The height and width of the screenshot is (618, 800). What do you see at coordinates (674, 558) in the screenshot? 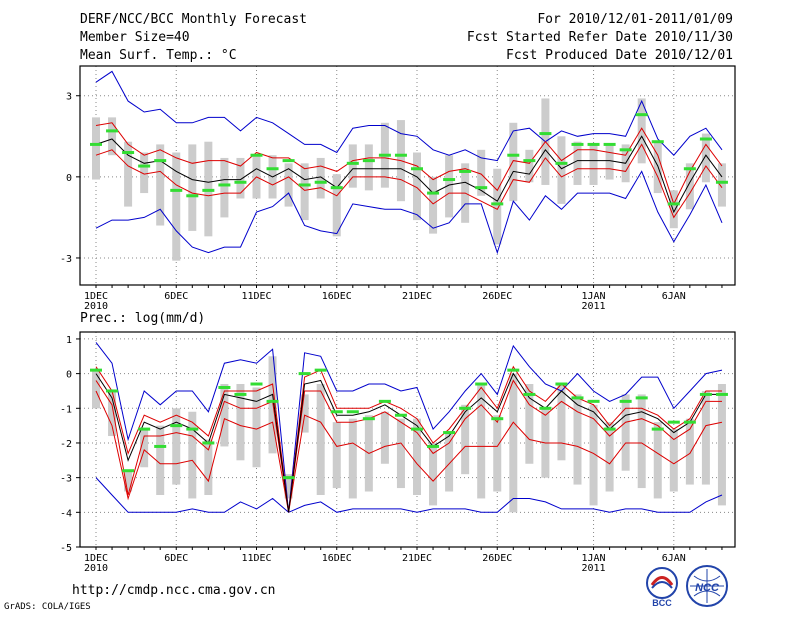
I see `x-tick-label: 6JAN` at bounding box center [674, 558].